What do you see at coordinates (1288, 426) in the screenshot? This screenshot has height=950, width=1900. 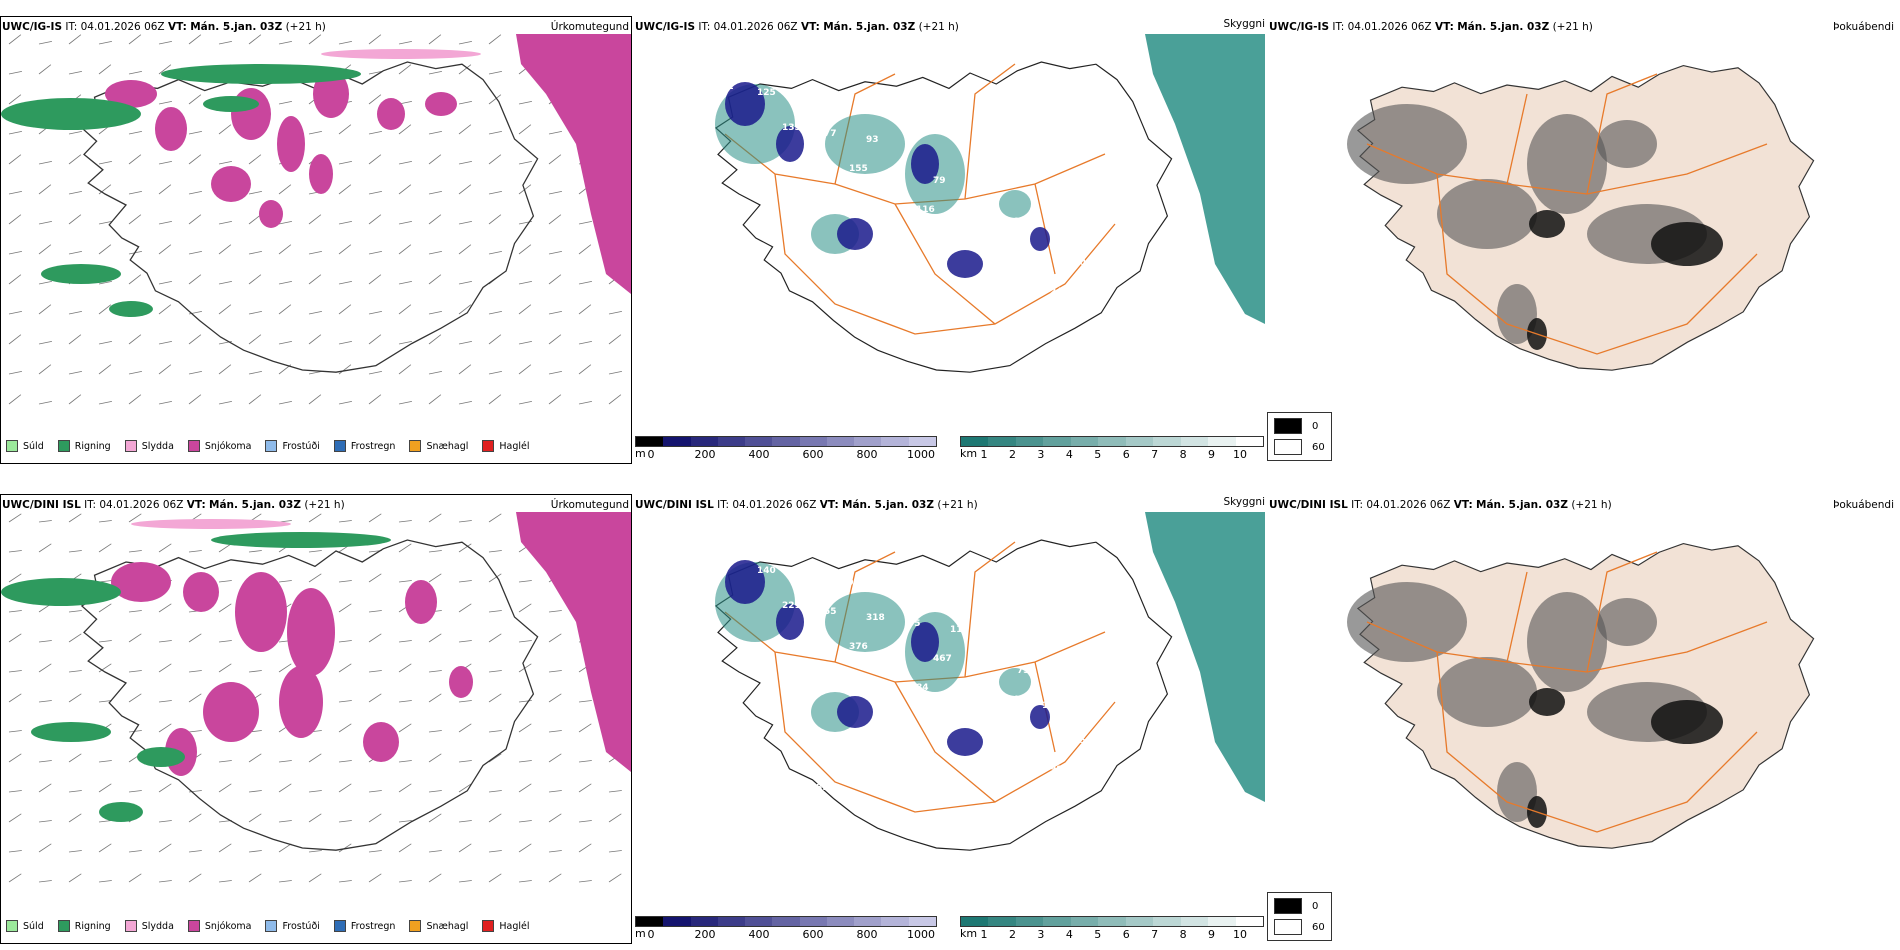 I see `fog-swatch-black` at bounding box center [1288, 426].